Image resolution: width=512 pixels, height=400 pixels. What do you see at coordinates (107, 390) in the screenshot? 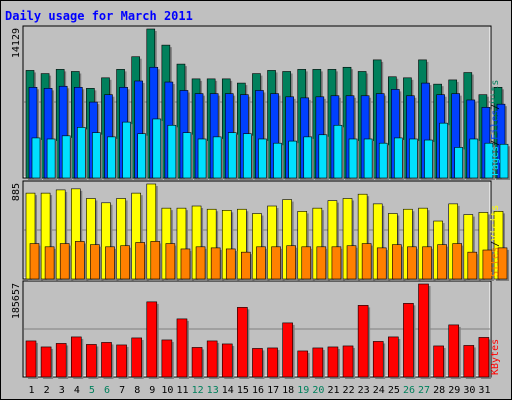
I see `x-tick-label: 6` at bounding box center [107, 390].